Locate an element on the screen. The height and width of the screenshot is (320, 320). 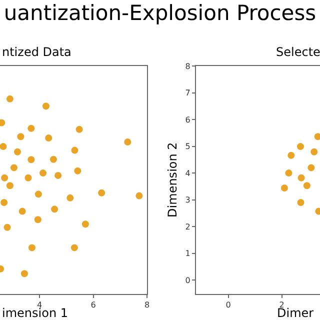
x-tick-label: 6 is located at coordinates (93, 305).